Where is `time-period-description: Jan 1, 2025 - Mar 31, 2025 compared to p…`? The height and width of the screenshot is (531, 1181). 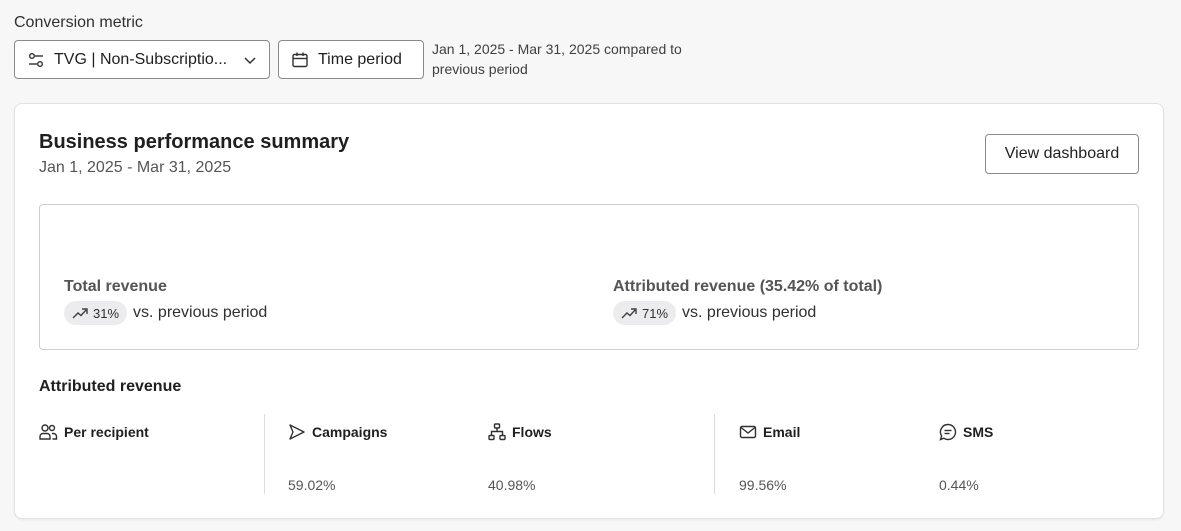
time-period-description: Jan 1, 2025 - Mar 31, 2025 compared to p… is located at coordinates (557, 59).